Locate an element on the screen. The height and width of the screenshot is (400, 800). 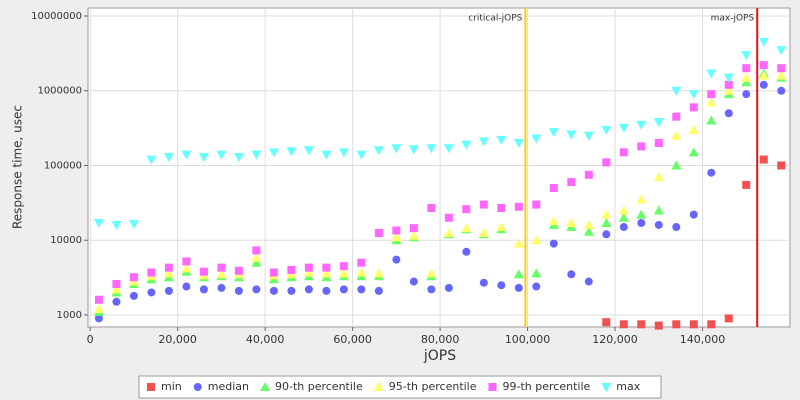
reference-label: max-jOPS is located at coordinates (733, 19).